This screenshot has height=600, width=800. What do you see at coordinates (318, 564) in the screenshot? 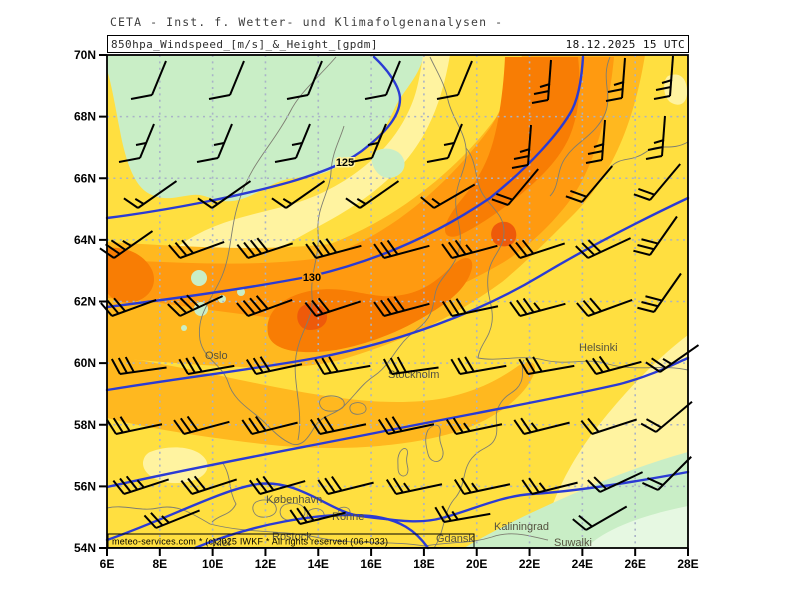
I see `lon-label: 14E` at bounding box center [318, 564].